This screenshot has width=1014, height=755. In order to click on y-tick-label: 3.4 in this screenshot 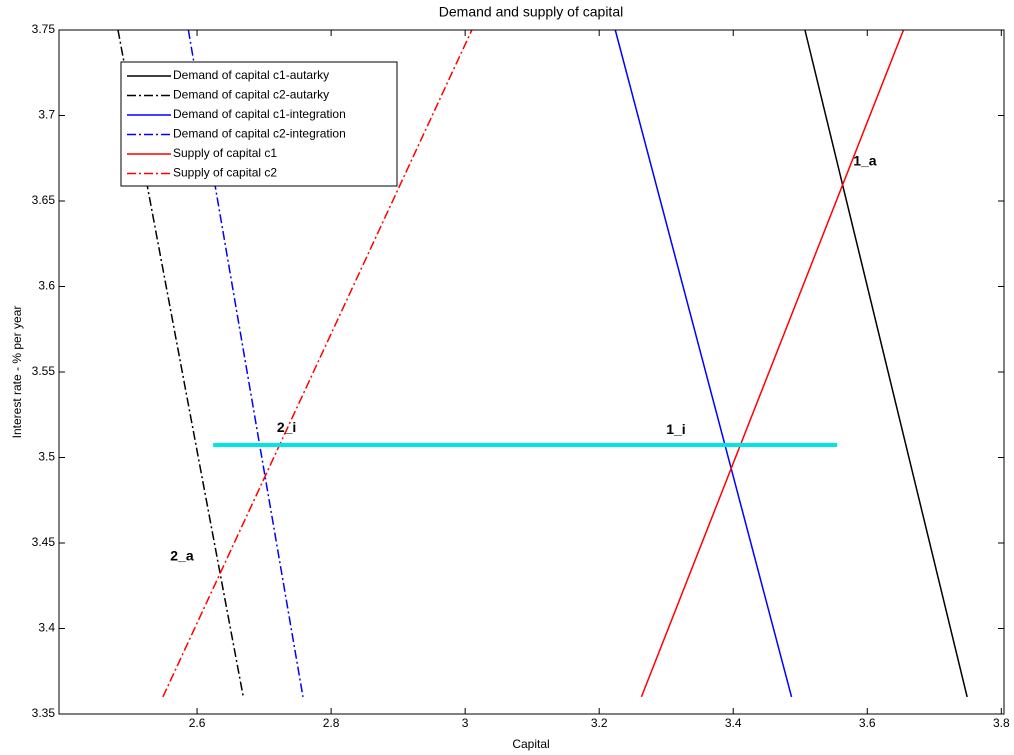, I will do `click(46, 628)`.